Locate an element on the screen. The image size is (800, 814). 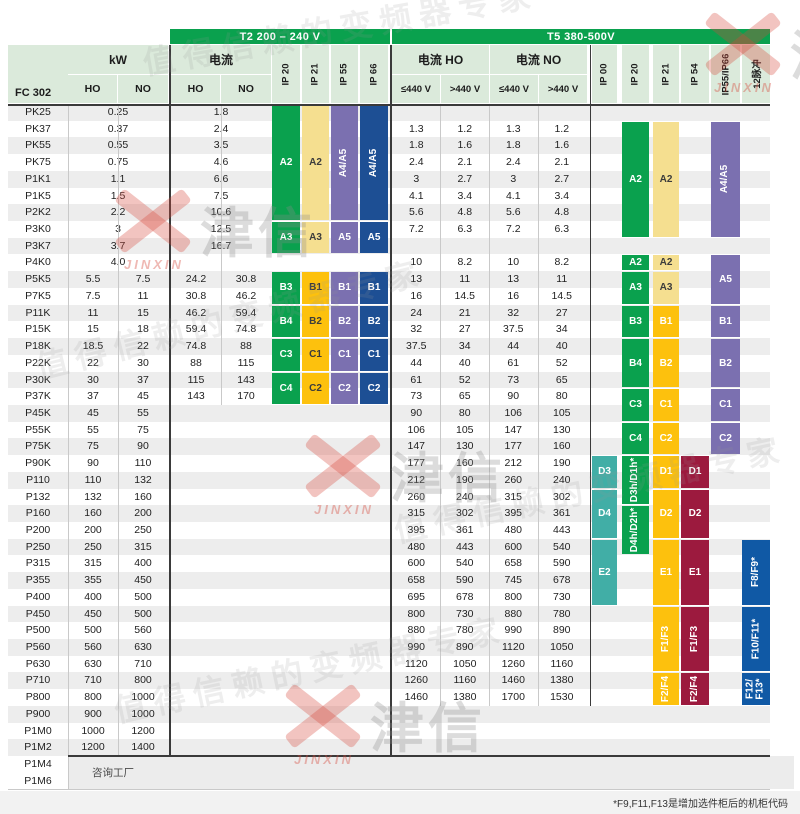
t5-current-cell: 190 is located at coordinates (464, 479).